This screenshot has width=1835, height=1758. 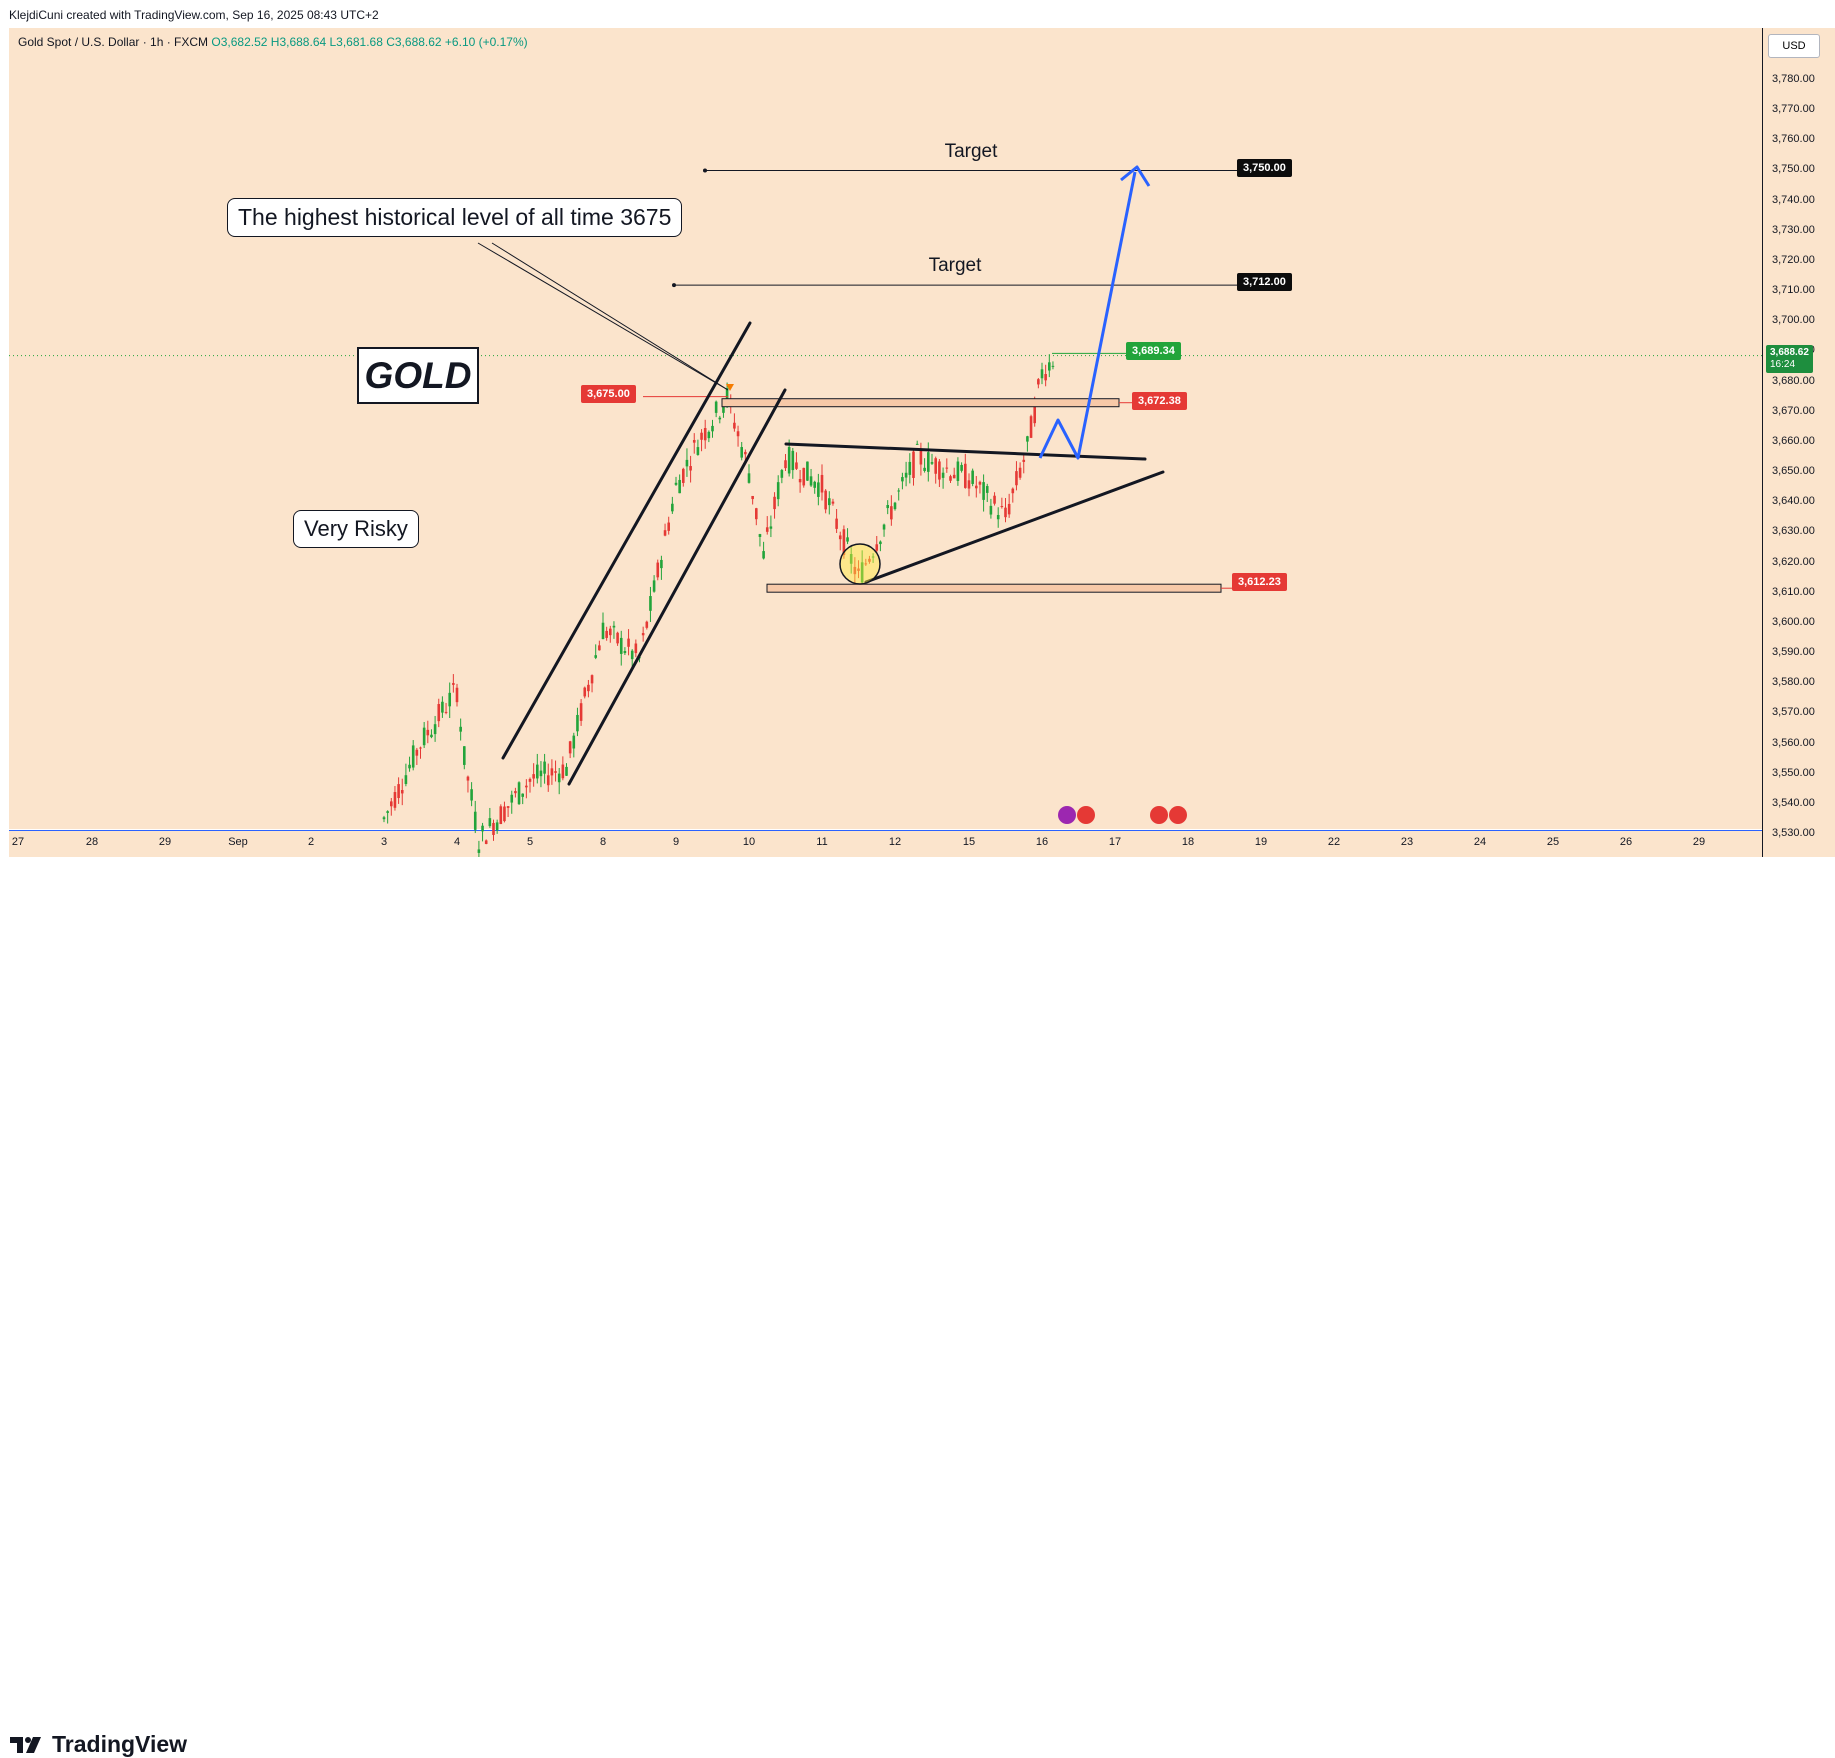 What do you see at coordinates (1334, 842) in the screenshot?
I see `date-tick-18: 22` at bounding box center [1334, 842].